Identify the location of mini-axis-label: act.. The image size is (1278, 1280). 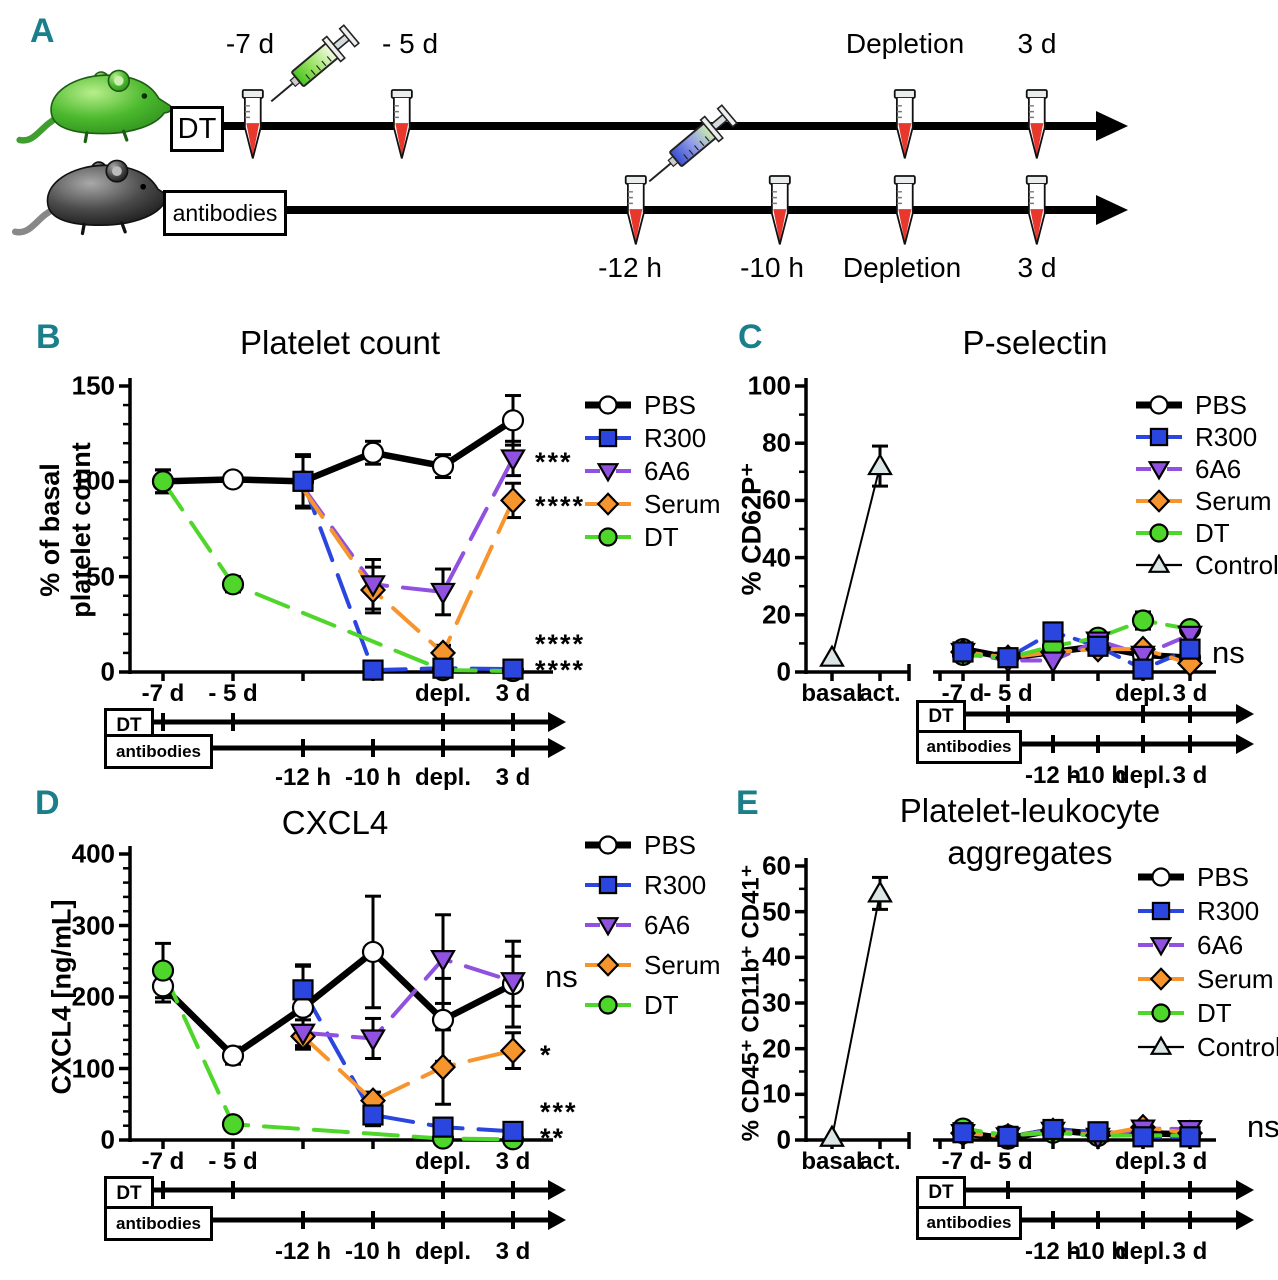
(880, 693).